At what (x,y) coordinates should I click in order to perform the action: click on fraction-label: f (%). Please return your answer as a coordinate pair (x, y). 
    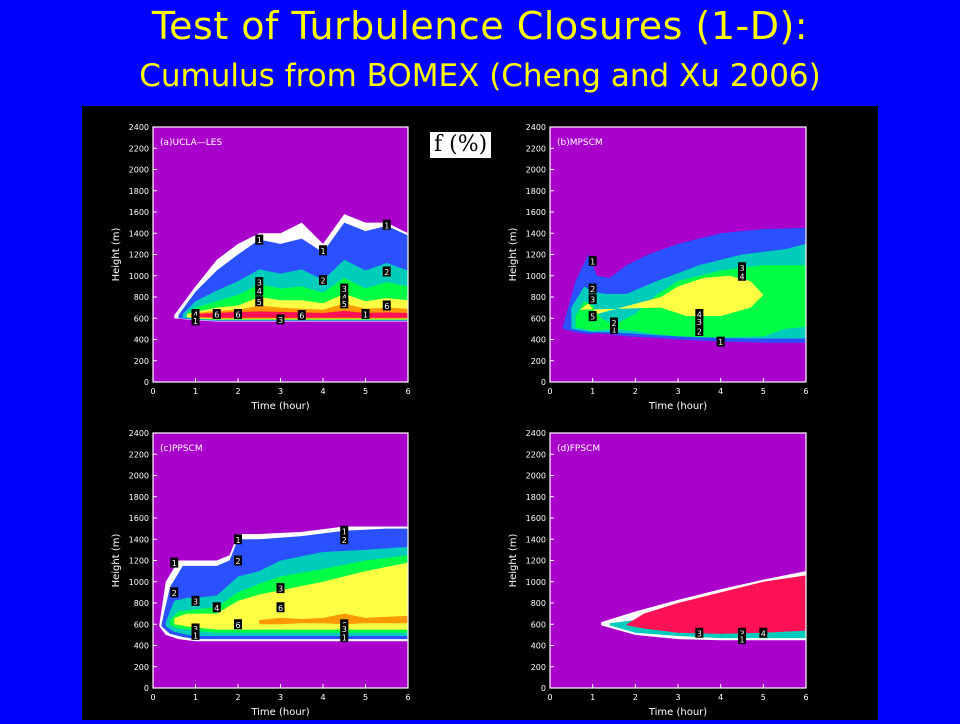
    Looking at the image, I should click on (461, 145).